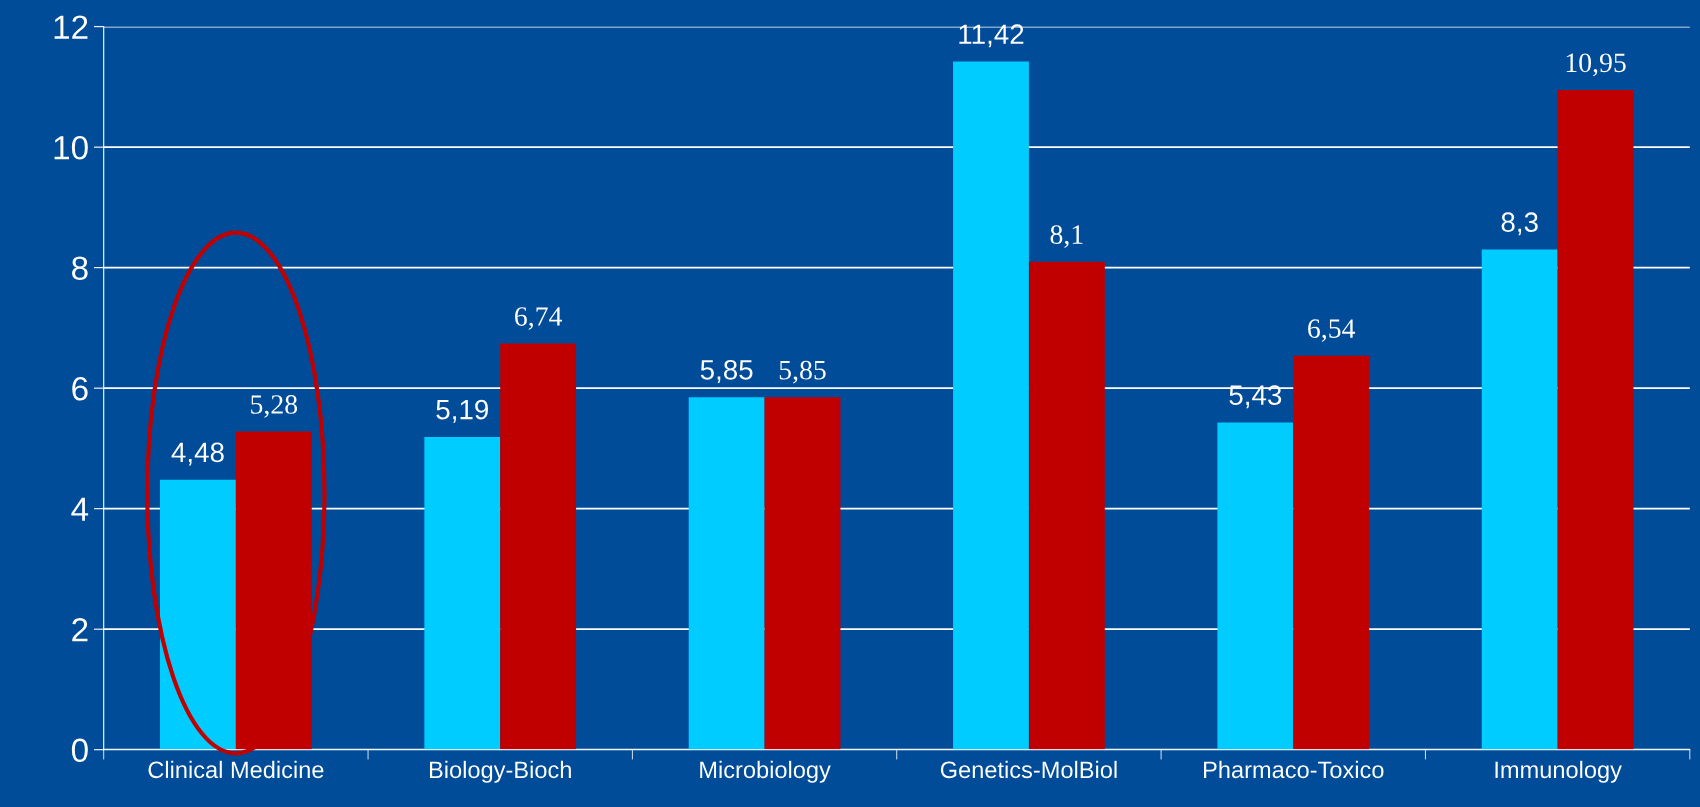  What do you see at coordinates (79, 750) in the screenshot?
I see `y-tick-label: 0` at bounding box center [79, 750].